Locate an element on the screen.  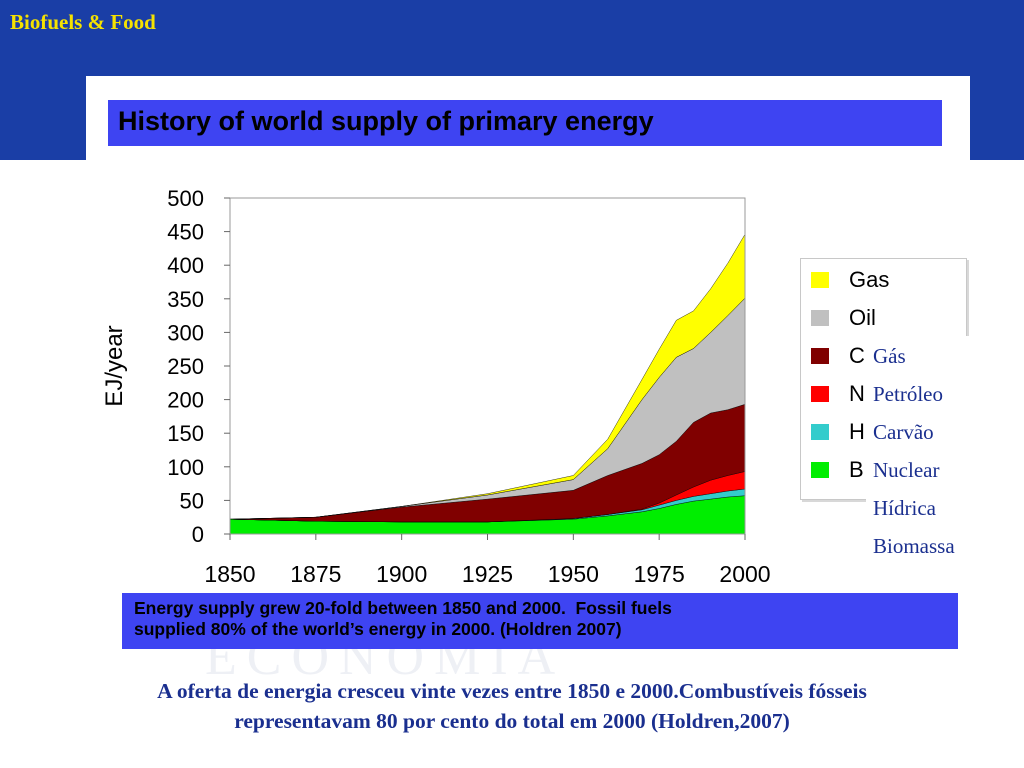
legend-swatch-nuclear is located at coordinates (820, 394).